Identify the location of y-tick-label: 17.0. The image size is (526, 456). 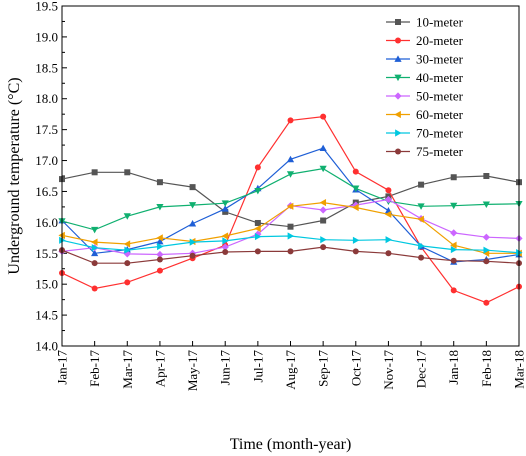
(46, 160).